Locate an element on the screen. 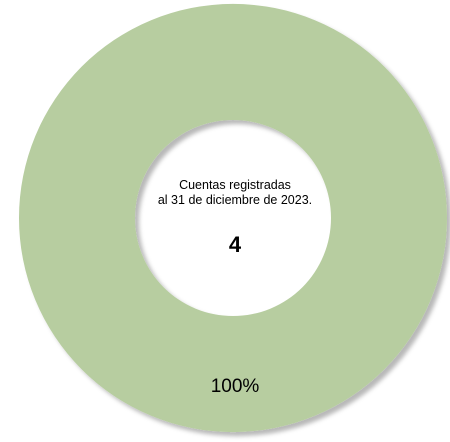 Image resolution: width=450 pixels, height=442 pixels. center-total-value: 4 is located at coordinates (235, 244).